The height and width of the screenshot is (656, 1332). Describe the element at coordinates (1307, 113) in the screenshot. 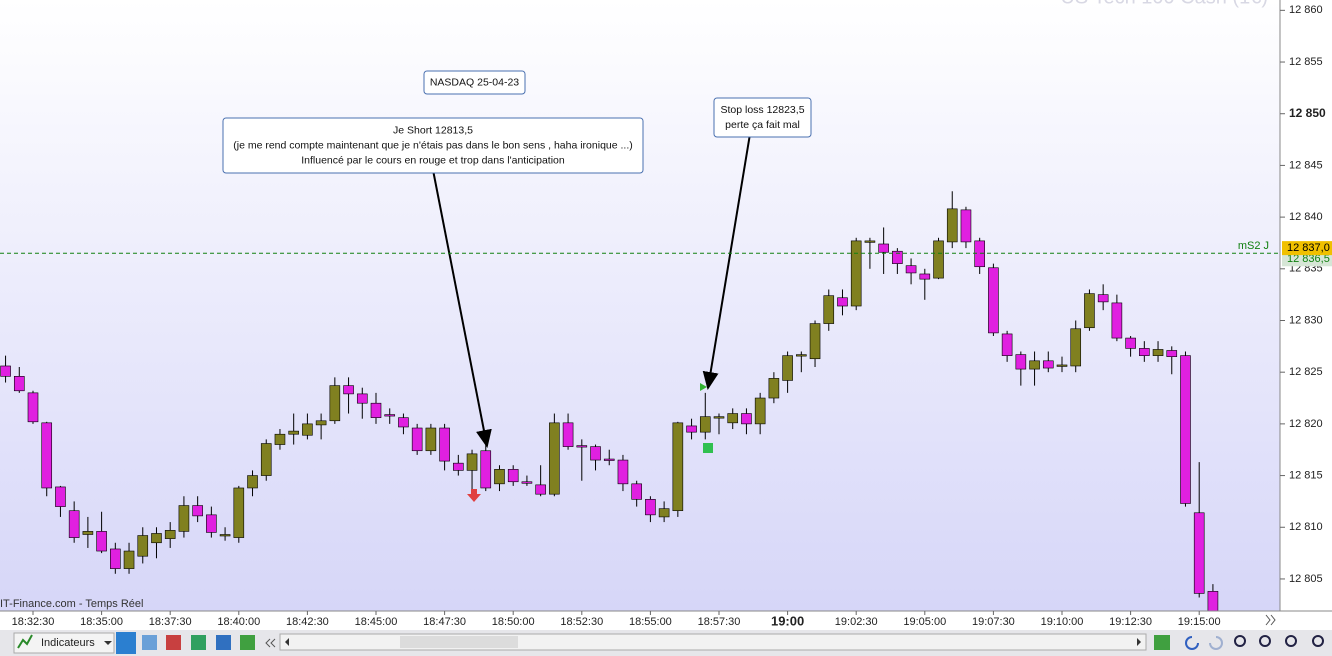

I see `y-tick-label: 12 850` at that location.